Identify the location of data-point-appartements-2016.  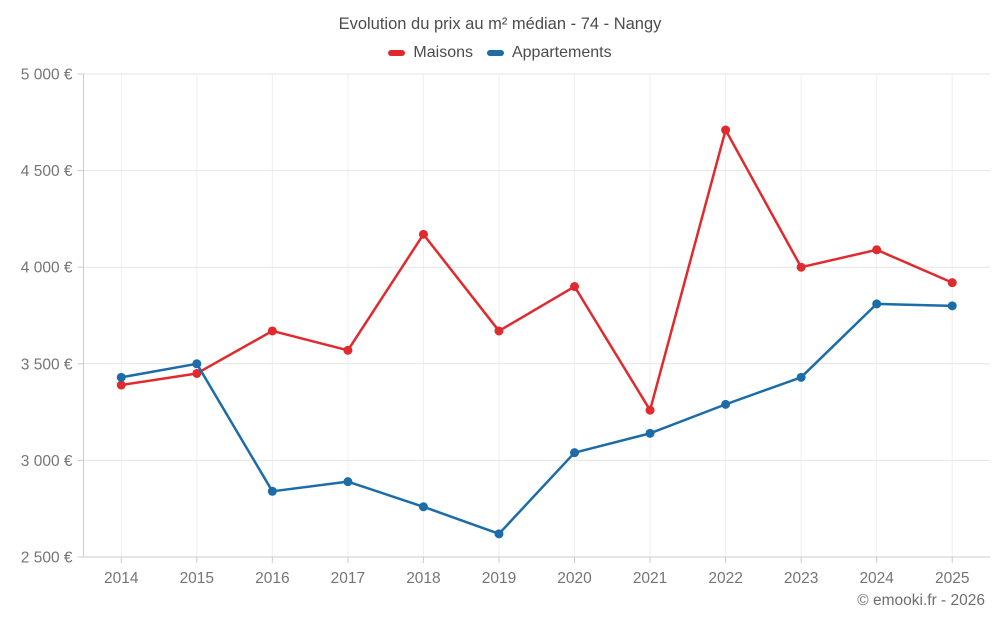
(272, 491).